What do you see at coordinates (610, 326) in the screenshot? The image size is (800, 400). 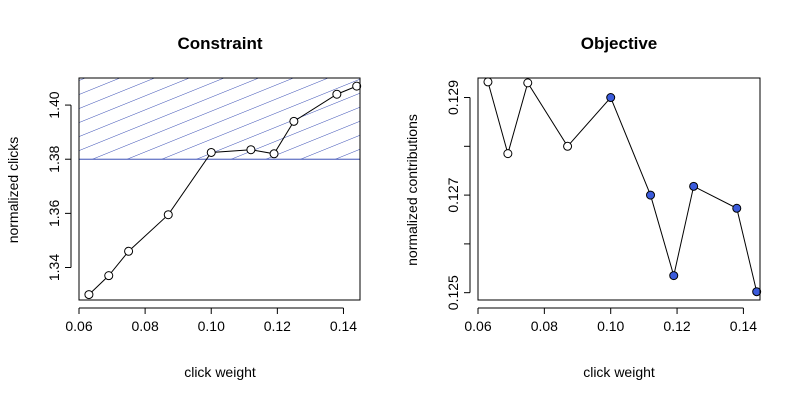 I see `objective-x-tick-label: 0.10` at bounding box center [610, 326].